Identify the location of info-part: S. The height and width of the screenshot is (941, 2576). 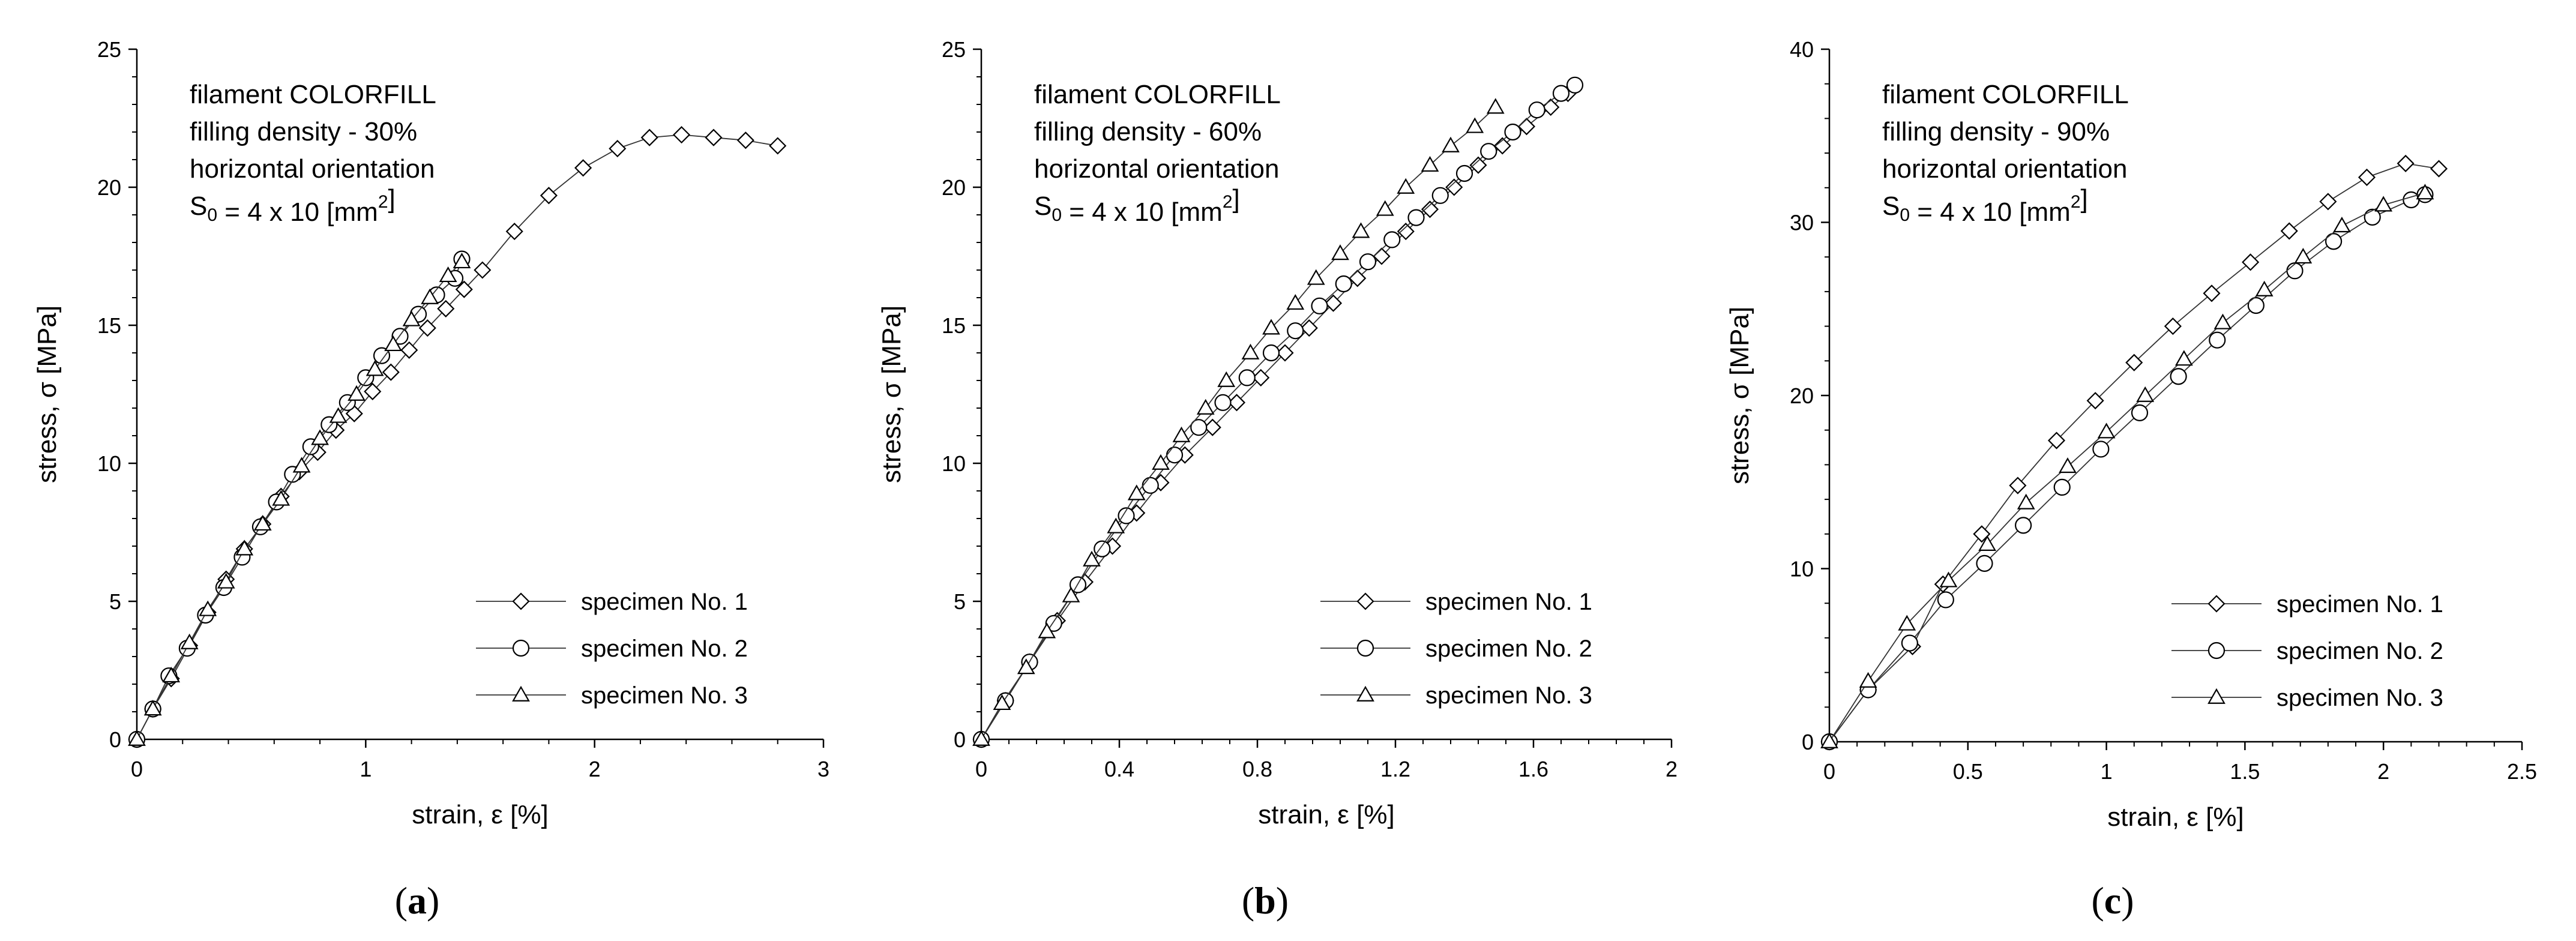
(198, 206).